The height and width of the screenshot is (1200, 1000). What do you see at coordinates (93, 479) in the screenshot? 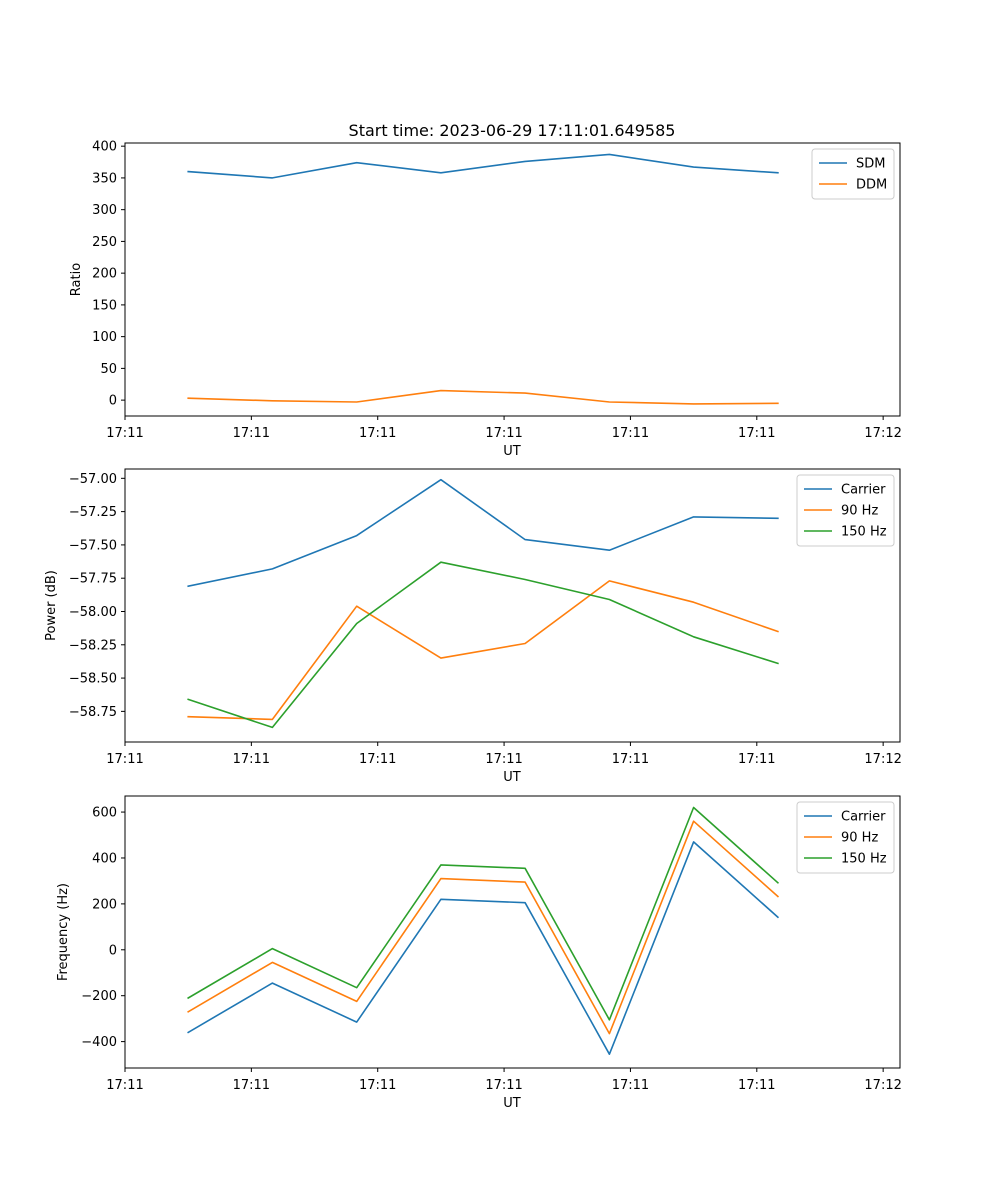
I see `y-tick-label: −57.00` at bounding box center [93, 479].